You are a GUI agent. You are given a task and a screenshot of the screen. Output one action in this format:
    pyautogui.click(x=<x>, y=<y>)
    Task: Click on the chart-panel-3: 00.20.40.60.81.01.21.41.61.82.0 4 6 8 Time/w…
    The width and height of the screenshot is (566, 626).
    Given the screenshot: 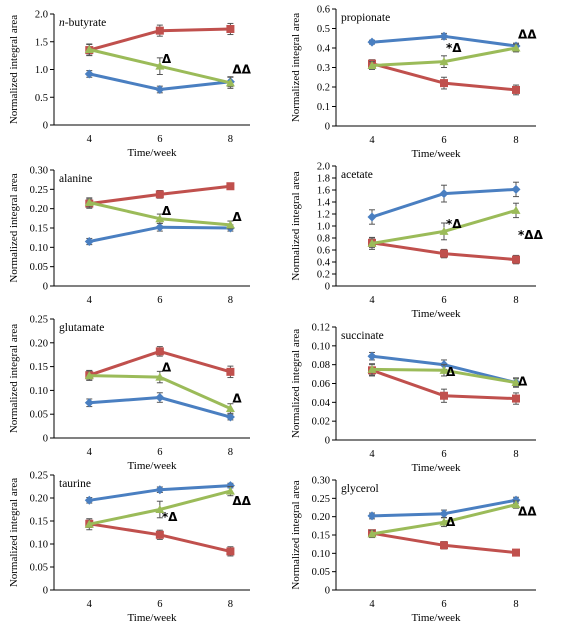 What is the action you would take?
    pyautogui.click(x=417, y=241)
    